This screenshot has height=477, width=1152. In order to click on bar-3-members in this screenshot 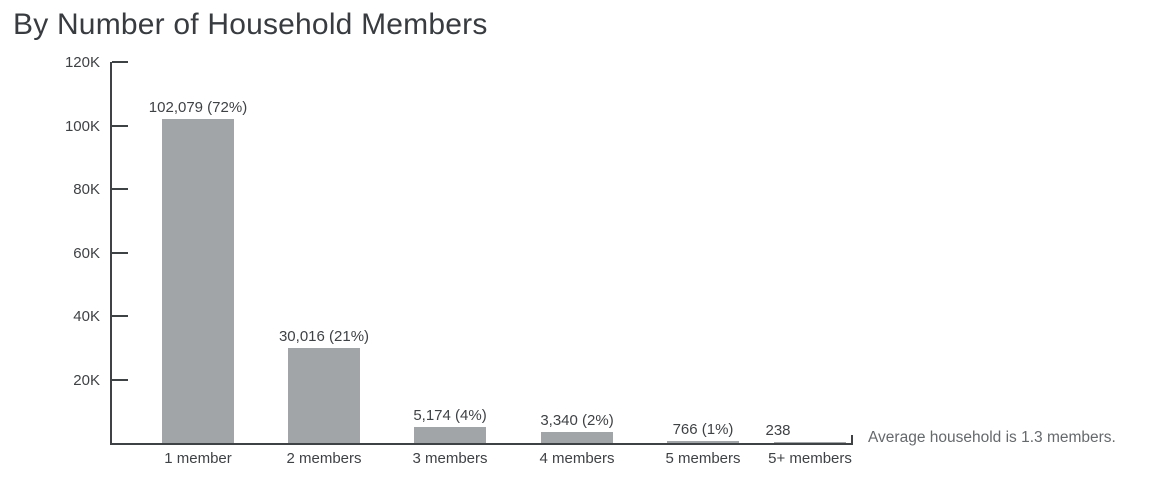, I will do `click(450, 435)`.